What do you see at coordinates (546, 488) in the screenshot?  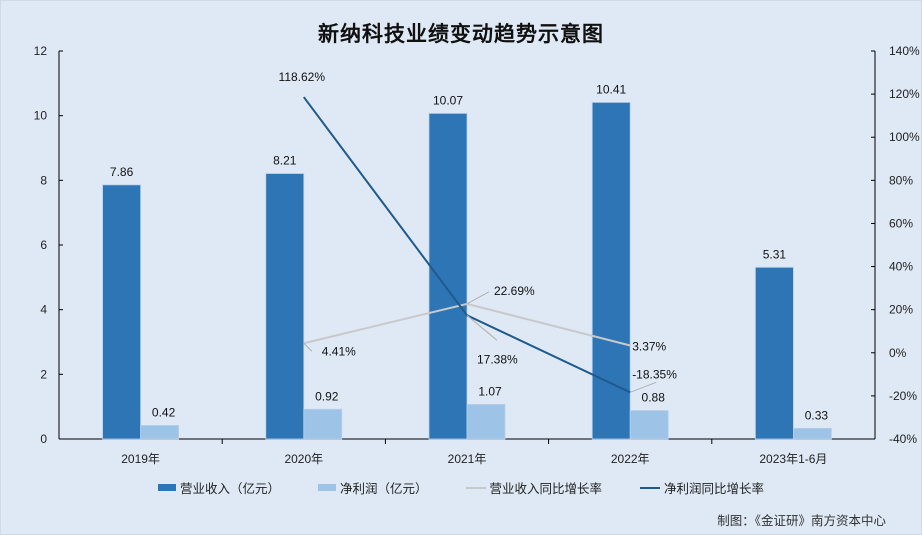 I see `legend-label: 营业收入同比增长率` at bounding box center [546, 488].